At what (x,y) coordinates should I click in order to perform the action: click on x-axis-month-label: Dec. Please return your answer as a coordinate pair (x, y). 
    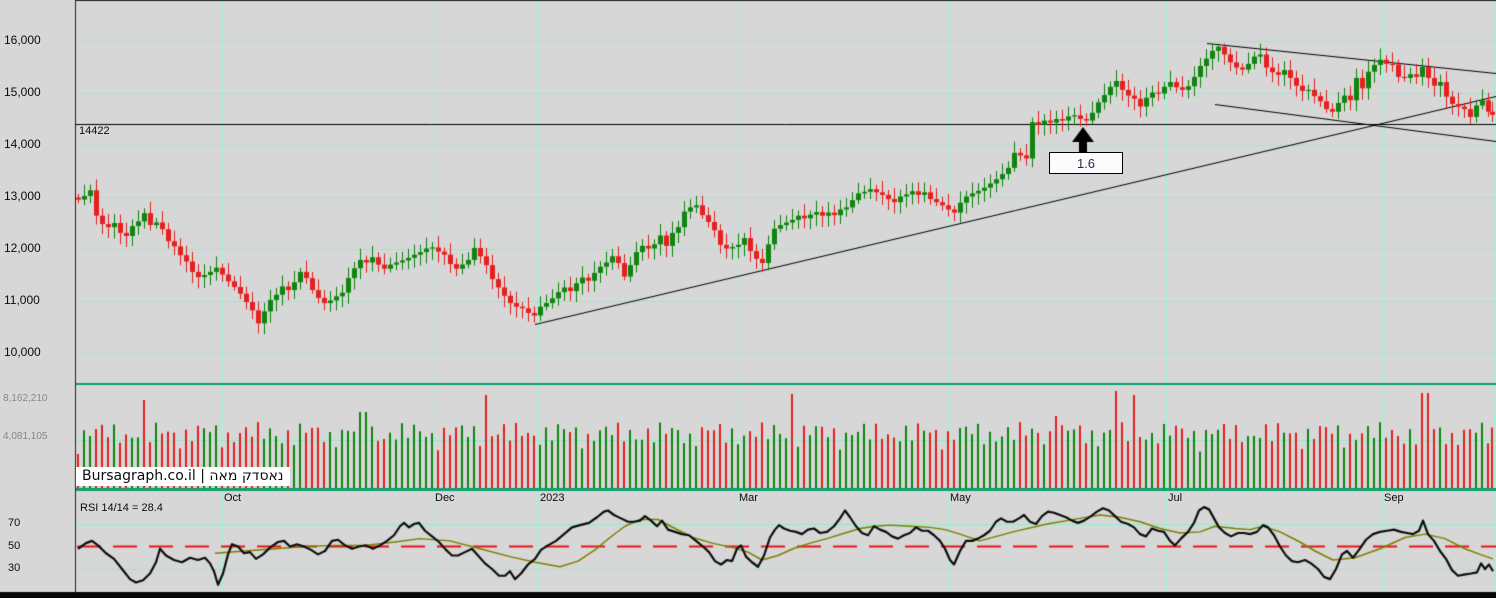
    Looking at the image, I should click on (445, 498).